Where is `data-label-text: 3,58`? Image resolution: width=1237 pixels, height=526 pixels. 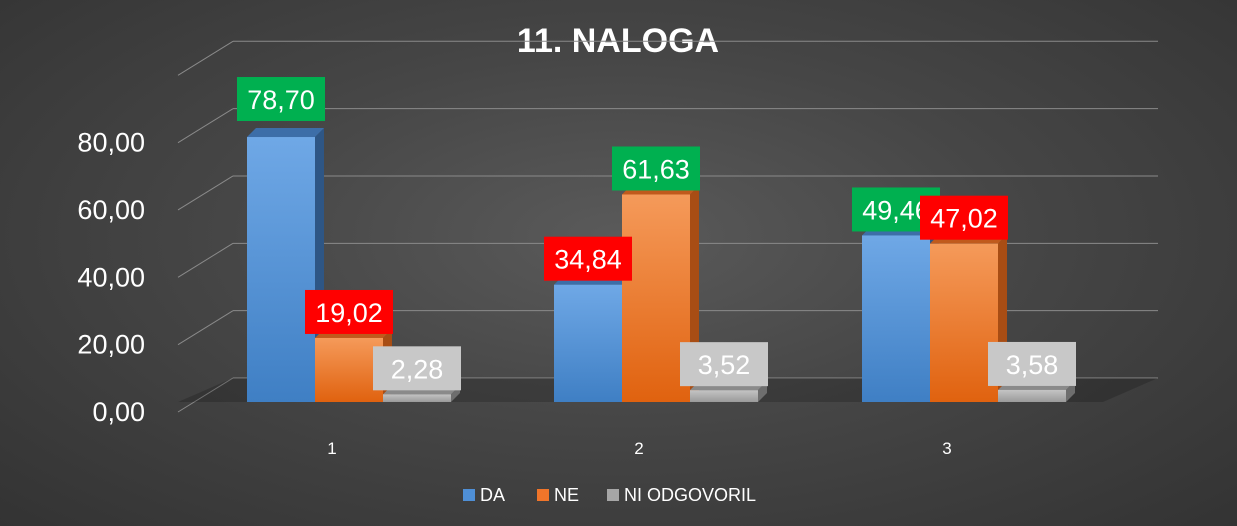
data-label-text: 3,58 is located at coordinates (1032, 365).